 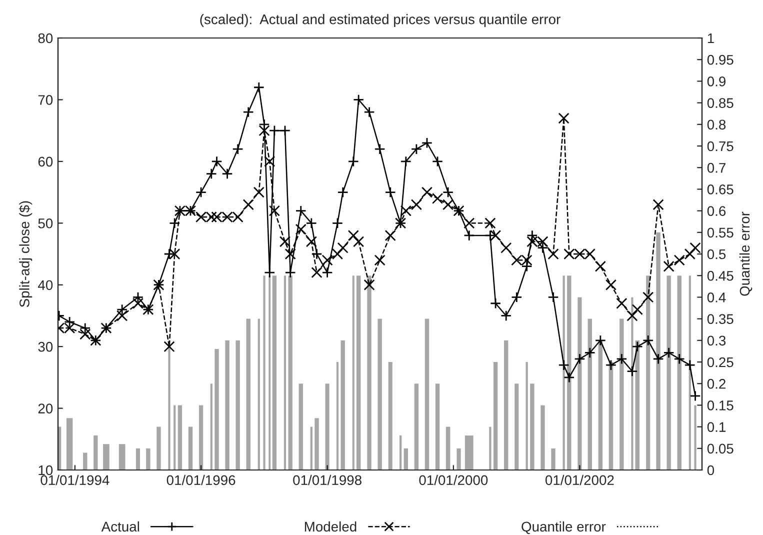 What do you see at coordinates (716, 167) in the screenshot?
I see `y2-tick-label: 0.7` at bounding box center [716, 167].